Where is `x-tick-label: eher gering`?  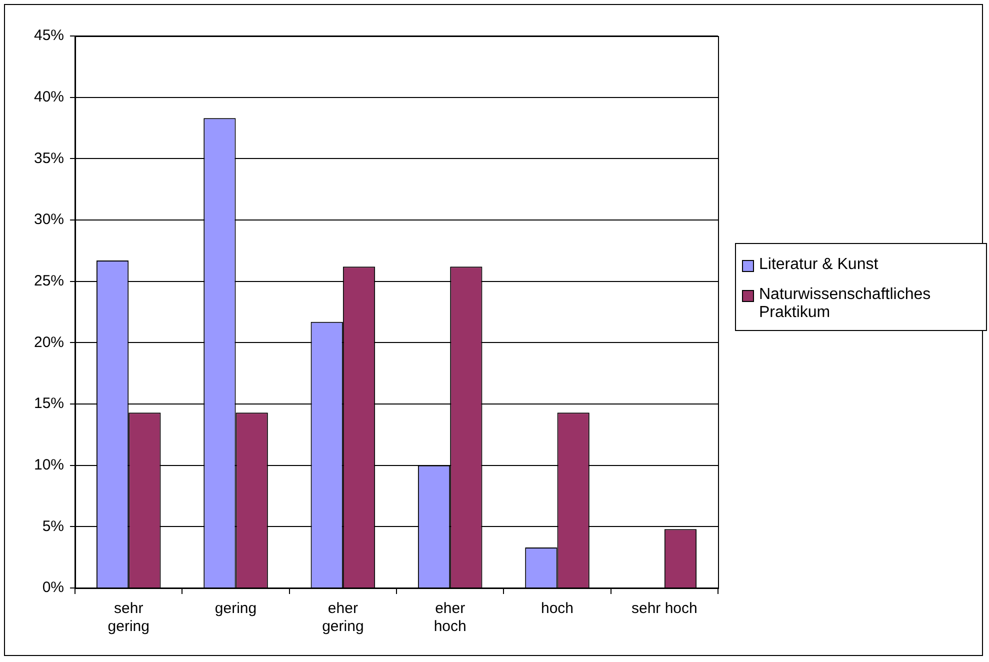 x-tick-label: eher gering is located at coordinates (343, 618).